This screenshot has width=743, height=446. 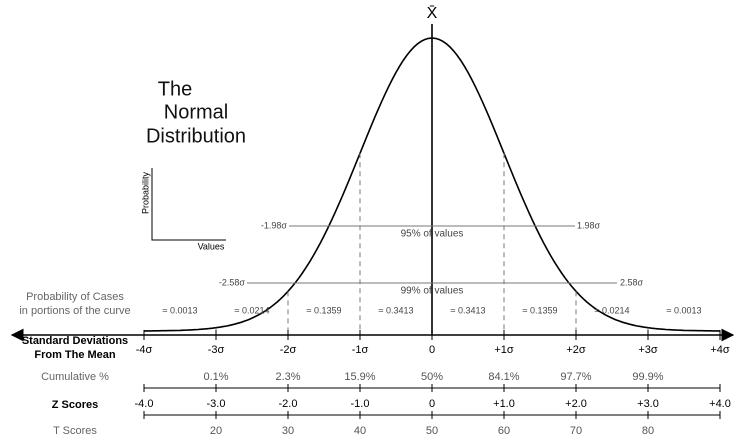 I want to click on t-value: 20, so click(x=216, y=431).